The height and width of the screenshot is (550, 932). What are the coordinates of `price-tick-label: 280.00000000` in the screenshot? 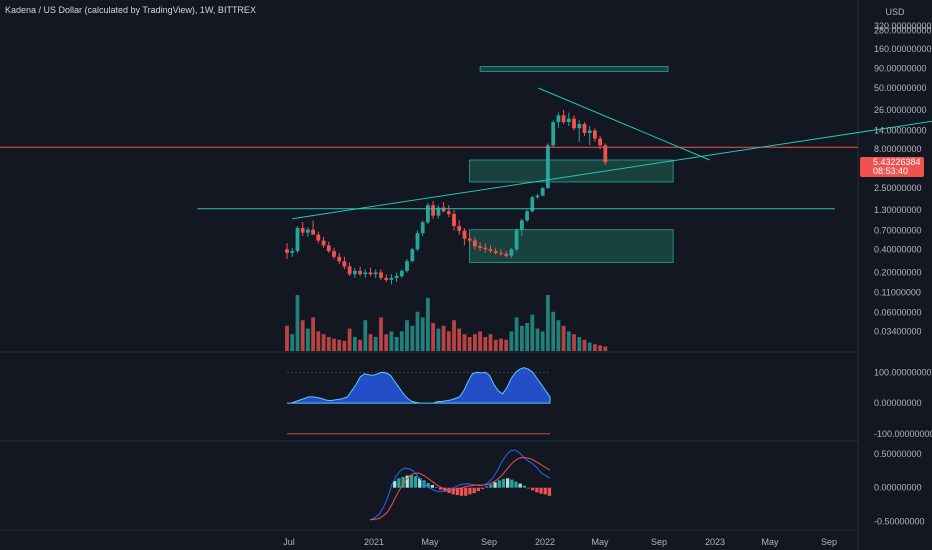 It's located at (903, 30).